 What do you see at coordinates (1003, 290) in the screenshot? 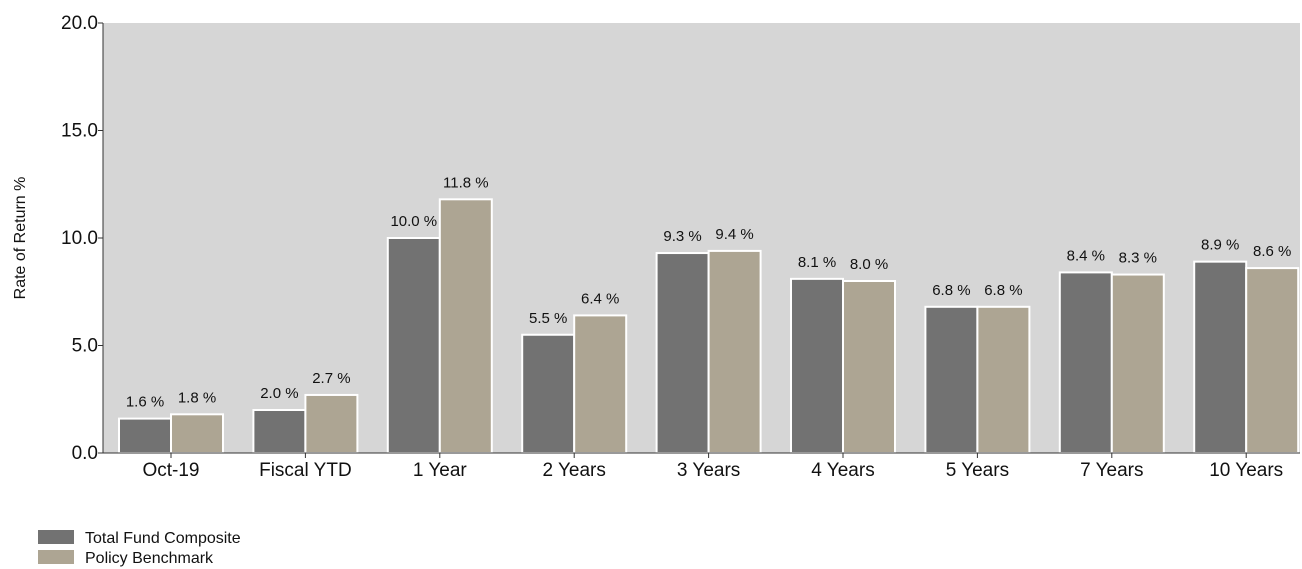
I see `data-label-policy-benchmark-5-years: 6.8 %` at bounding box center [1003, 290].